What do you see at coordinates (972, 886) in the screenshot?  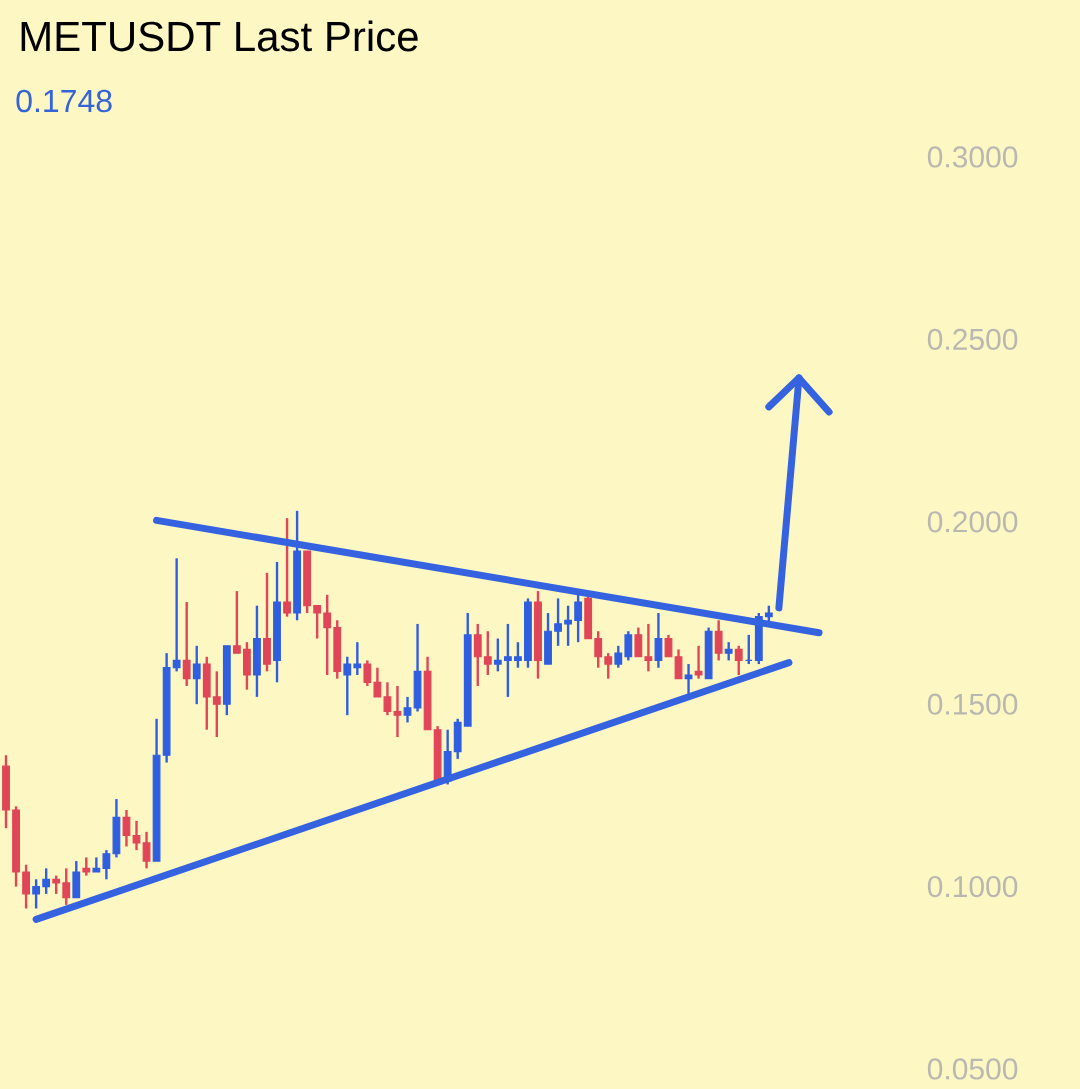 I see `y-tick-label: 0.1000` at bounding box center [972, 886].